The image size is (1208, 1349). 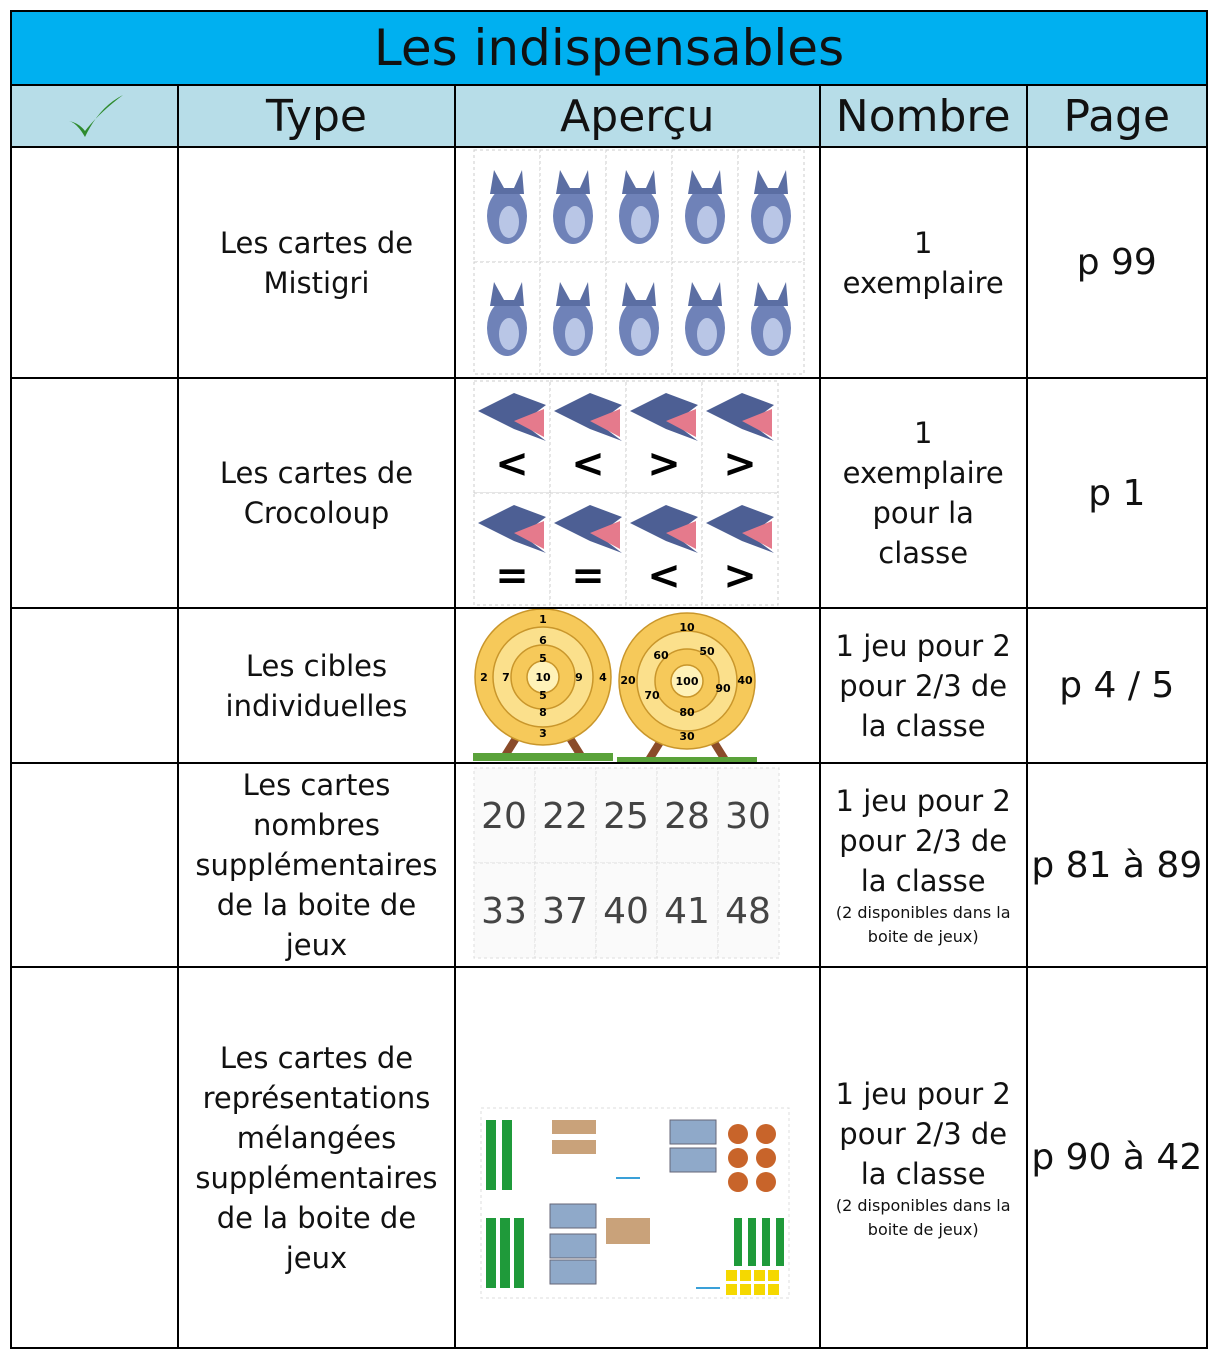 What do you see at coordinates (316, 945) in the screenshot?
I see `text-line: jeux` at bounding box center [316, 945].